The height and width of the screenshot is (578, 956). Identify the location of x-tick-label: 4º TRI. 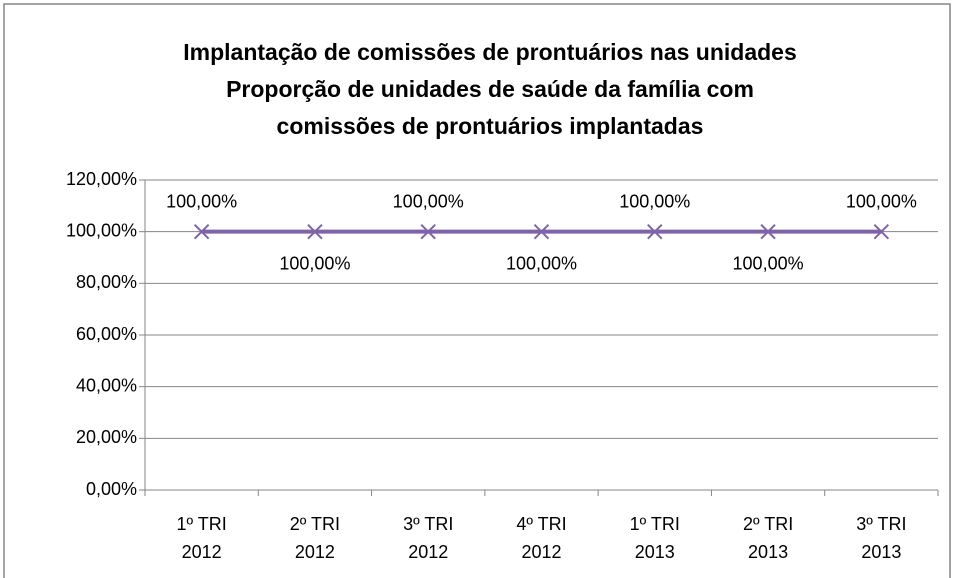
(541, 524).